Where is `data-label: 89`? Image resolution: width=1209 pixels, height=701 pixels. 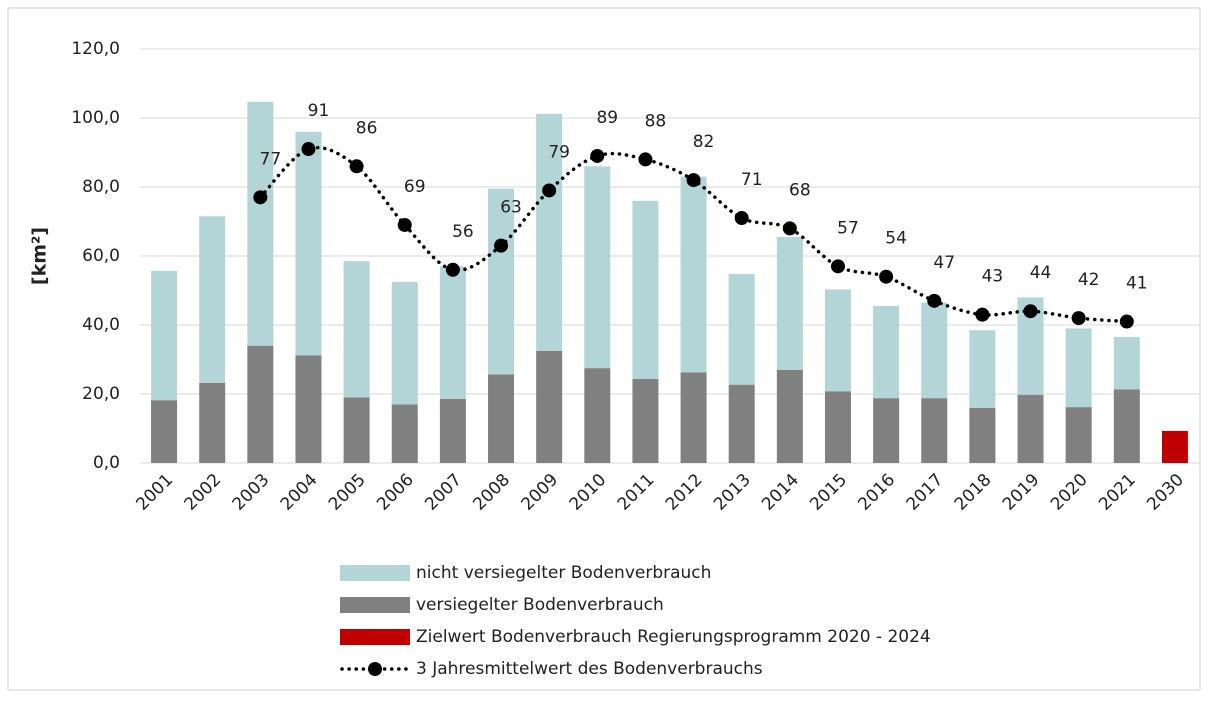
data-label: 89 is located at coordinates (607, 118).